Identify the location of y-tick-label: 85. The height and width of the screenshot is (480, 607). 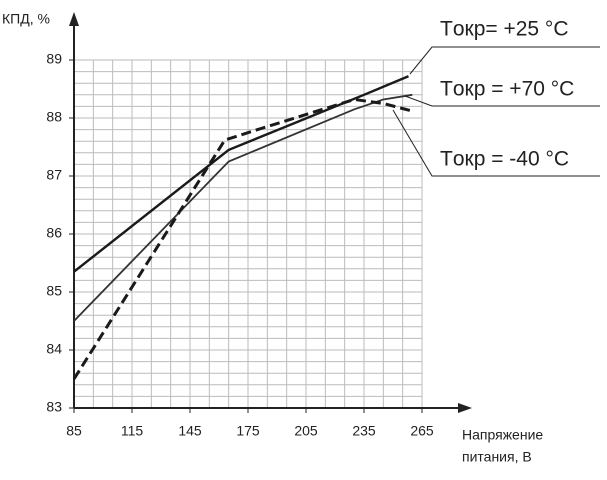
(54, 291).